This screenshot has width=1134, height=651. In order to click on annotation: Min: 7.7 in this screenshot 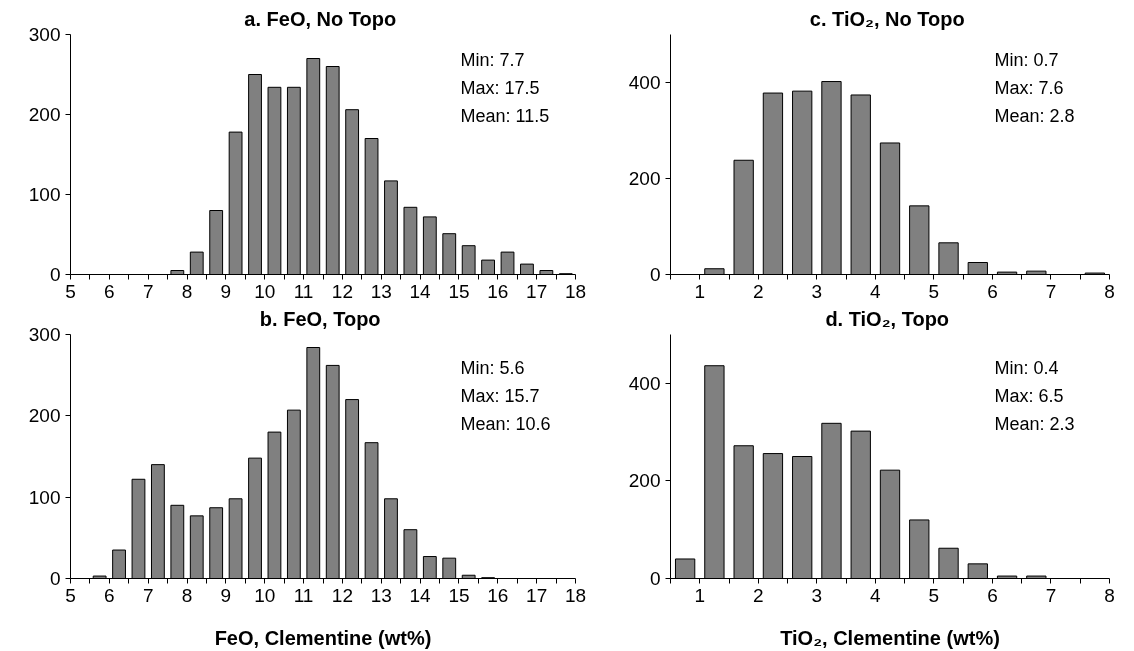, I will do `click(492, 59)`.